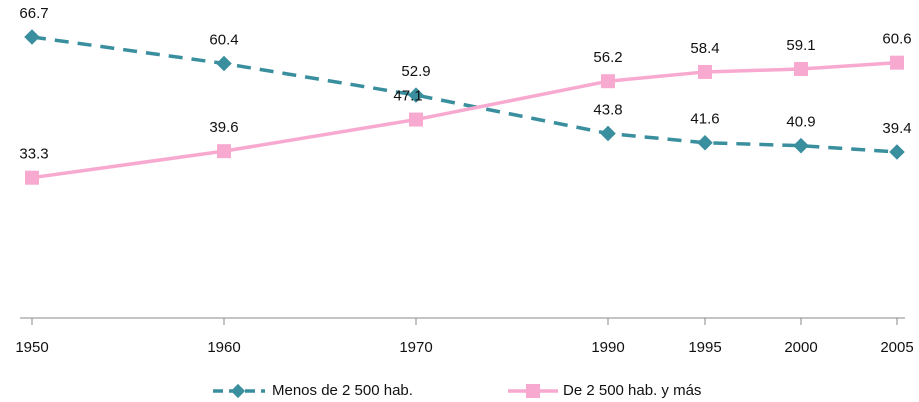 The height and width of the screenshot is (402, 919). What do you see at coordinates (415, 71) in the screenshot?
I see `data-label: 52.9` at bounding box center [415, 71].